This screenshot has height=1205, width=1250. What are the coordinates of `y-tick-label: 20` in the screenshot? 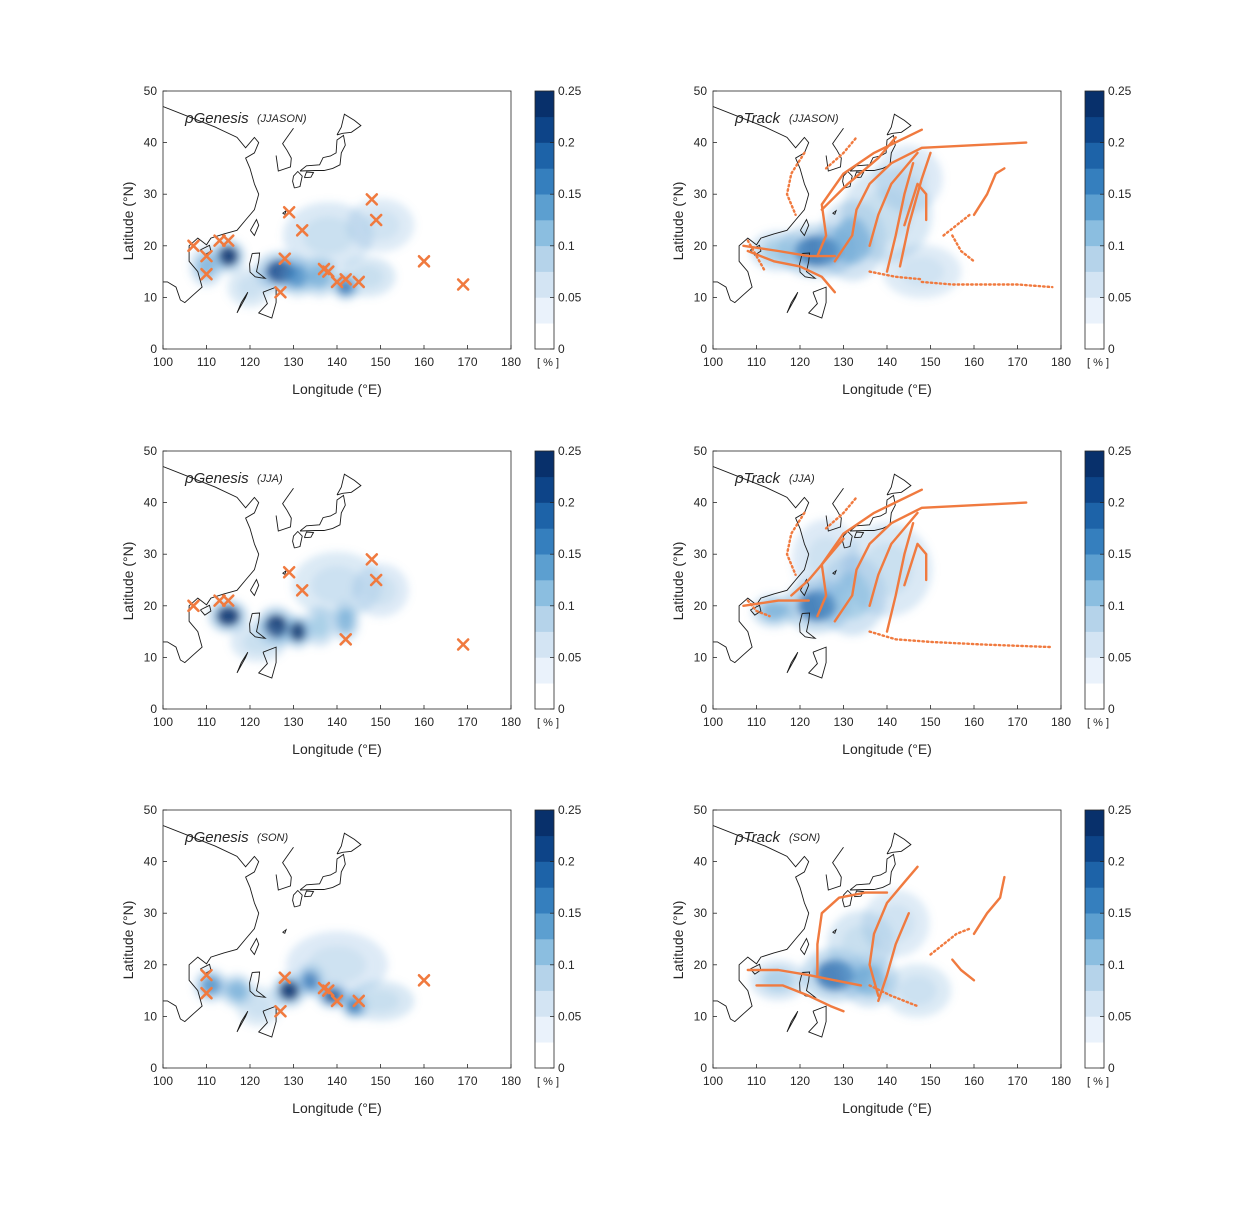 It's located at (151, 606).